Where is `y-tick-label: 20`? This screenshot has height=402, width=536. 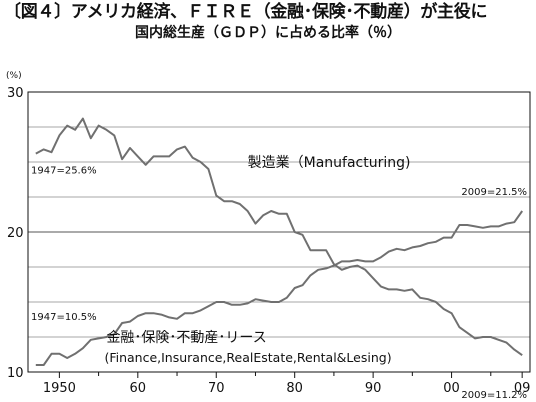 y-tick-label: 20 is located at coordinates (15, 233).